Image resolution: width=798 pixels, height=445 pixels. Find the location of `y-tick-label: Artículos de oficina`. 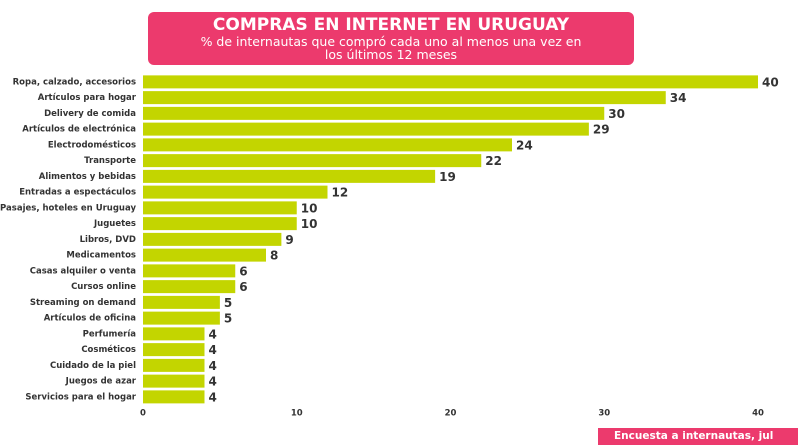

y-tick-label: Artículos de oficina is located at coordinates (90, 319).